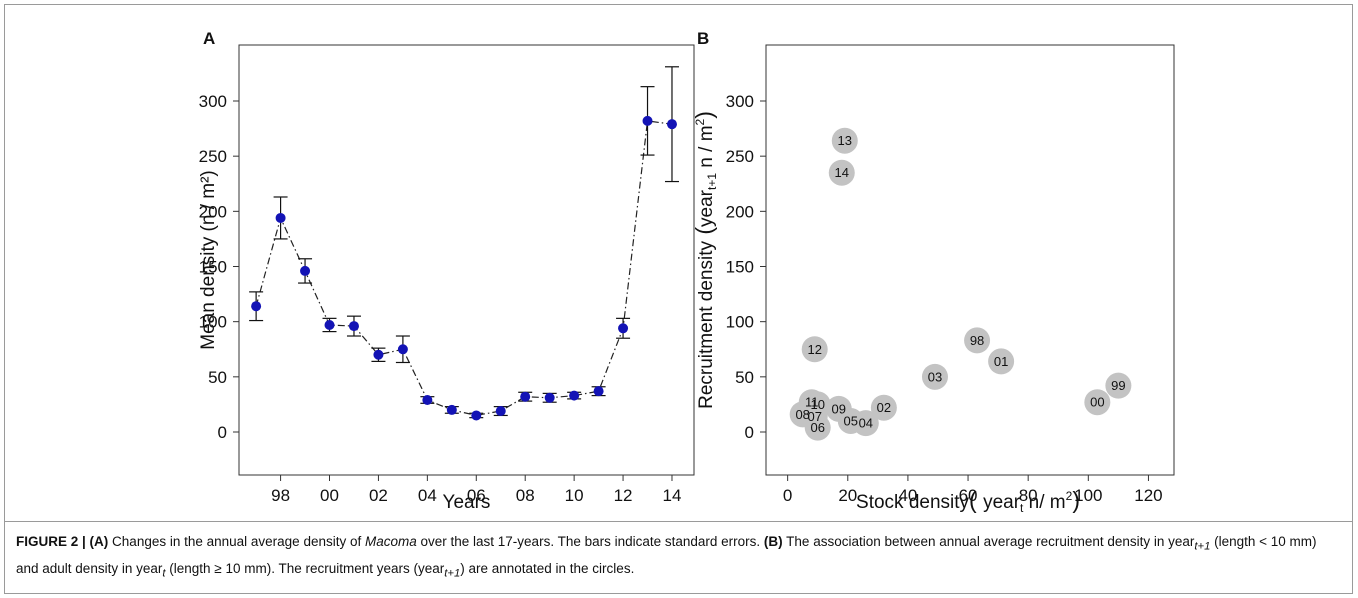 The width and height of the screenshot is (1358, 598). What do you see at coordinates (213, 322) in the screenshot?
I see `panel-a-y-tick-label: 100` at bounding box center [213, 322].